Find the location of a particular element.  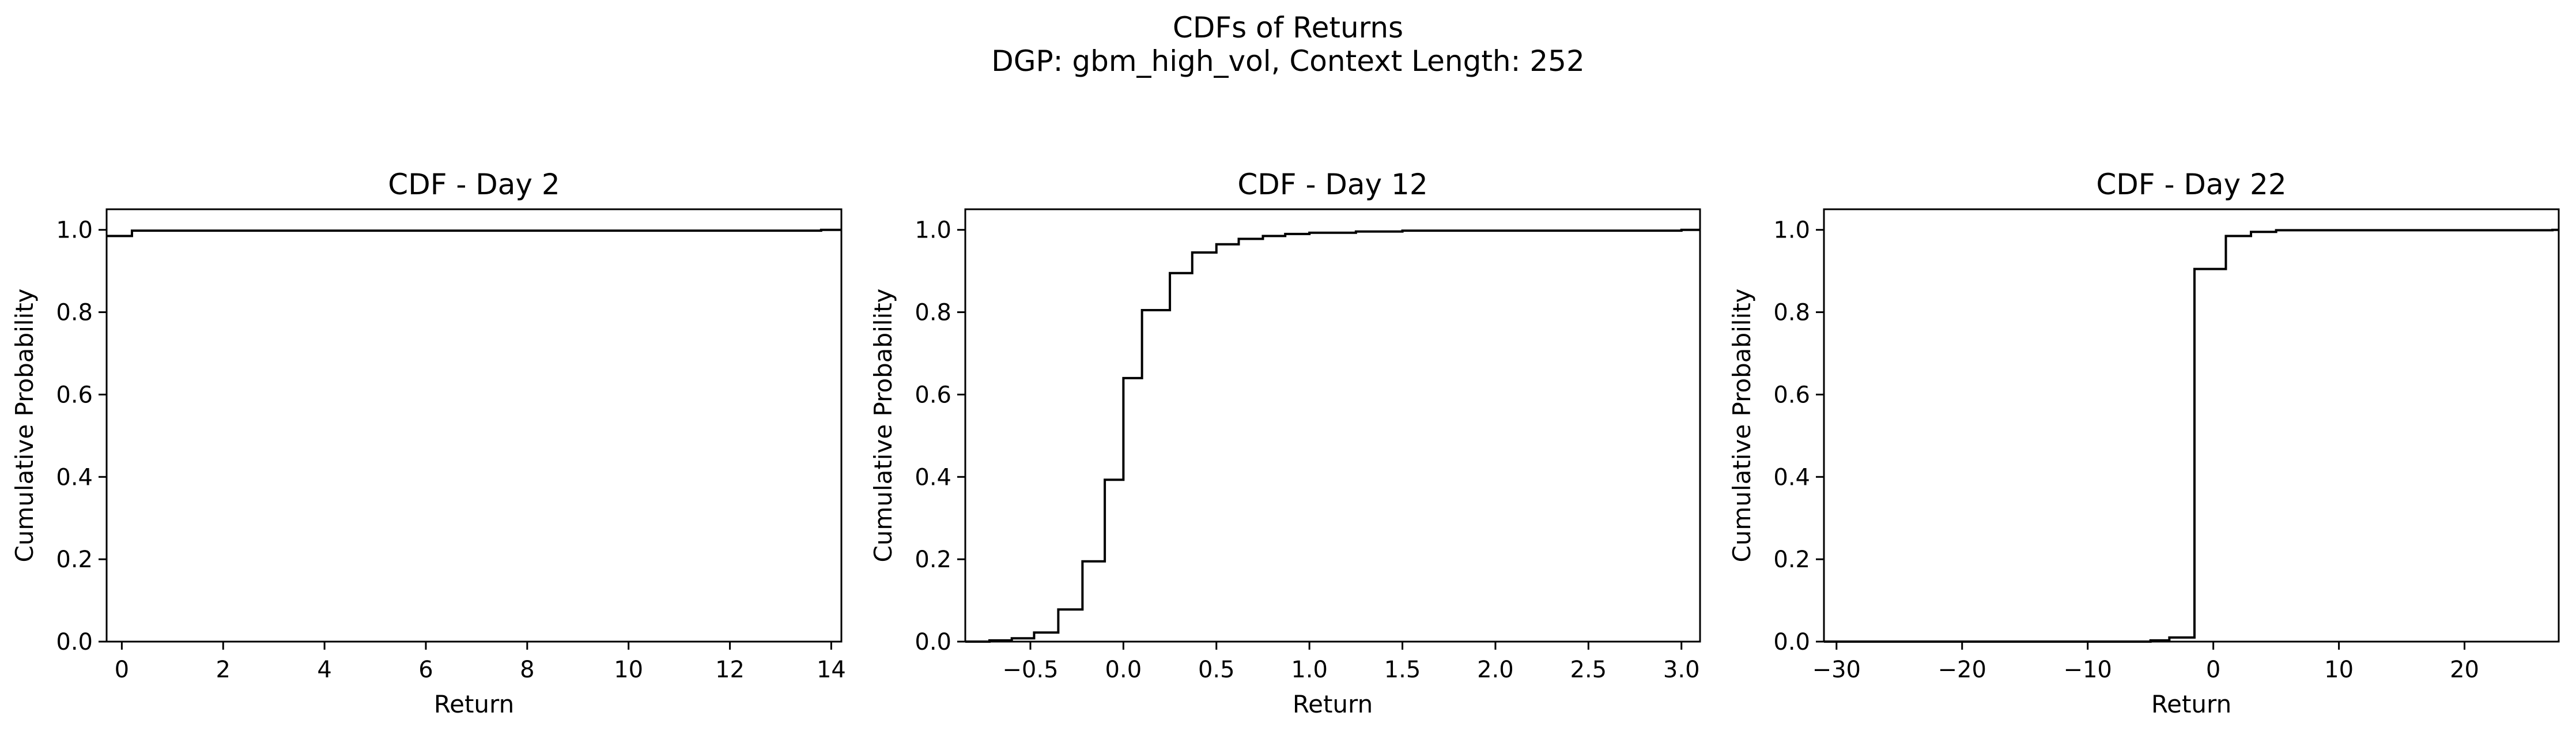

chart-2-ylabel: Cumulative Probability is located at coordinates (883, 425).